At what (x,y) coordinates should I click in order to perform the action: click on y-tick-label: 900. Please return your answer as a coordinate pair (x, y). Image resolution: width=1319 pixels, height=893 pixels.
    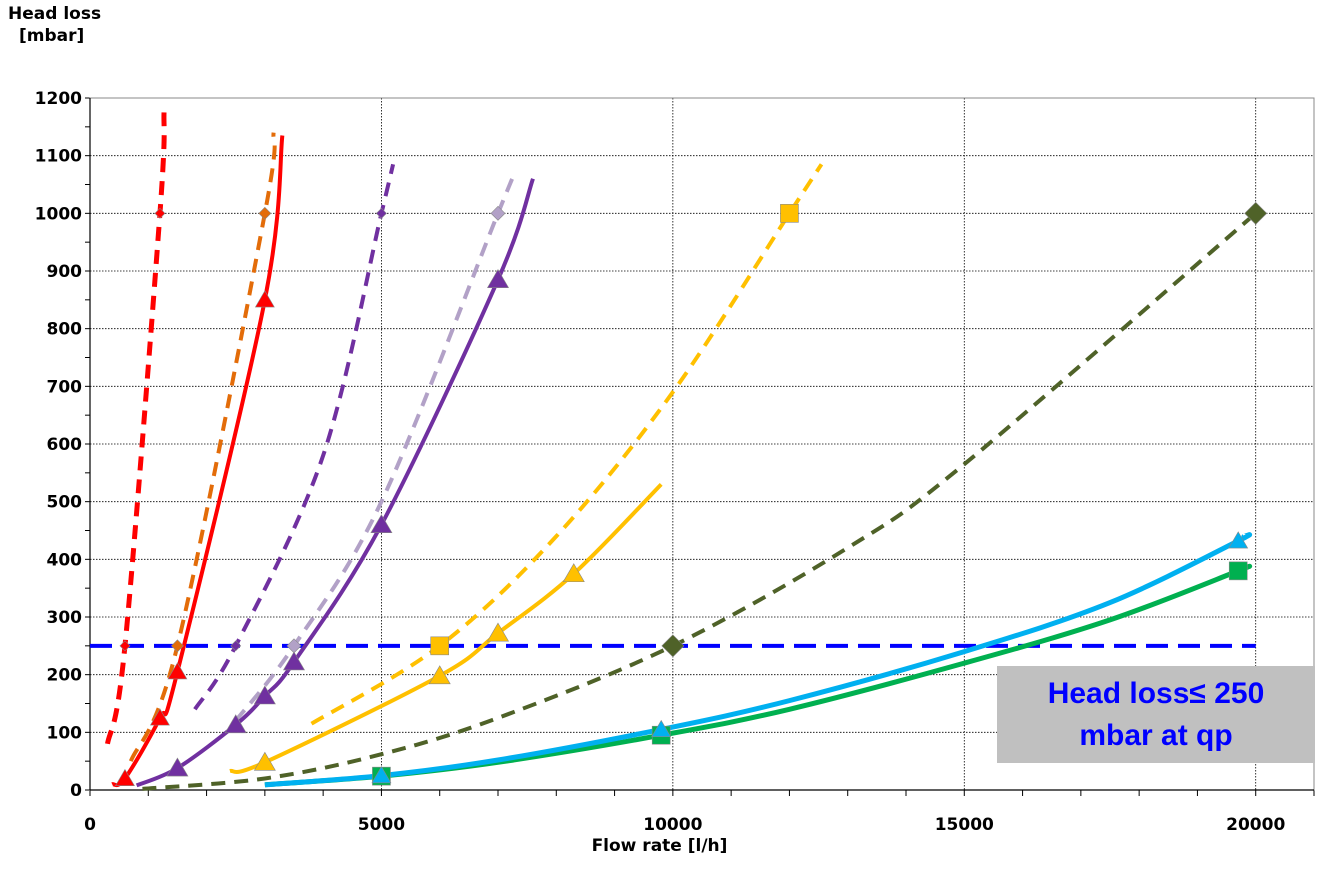
    Looking at the image, I should click on (65, 272).